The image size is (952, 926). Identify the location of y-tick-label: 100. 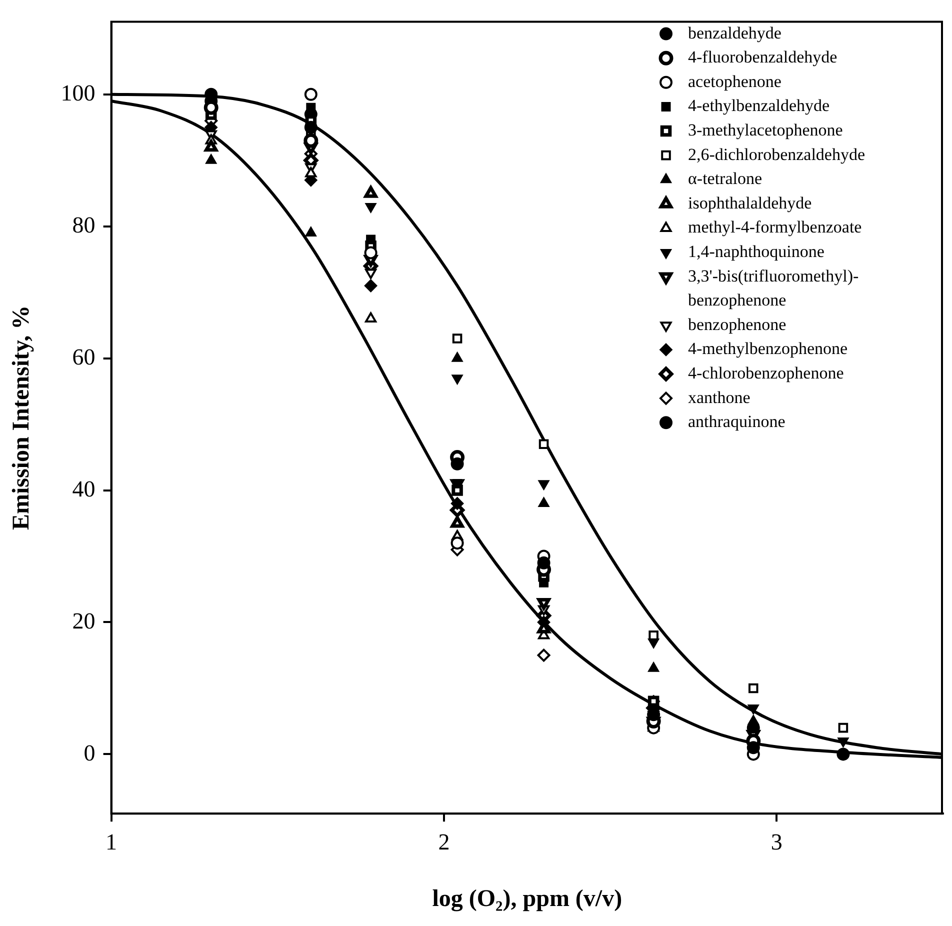
(78, 93).